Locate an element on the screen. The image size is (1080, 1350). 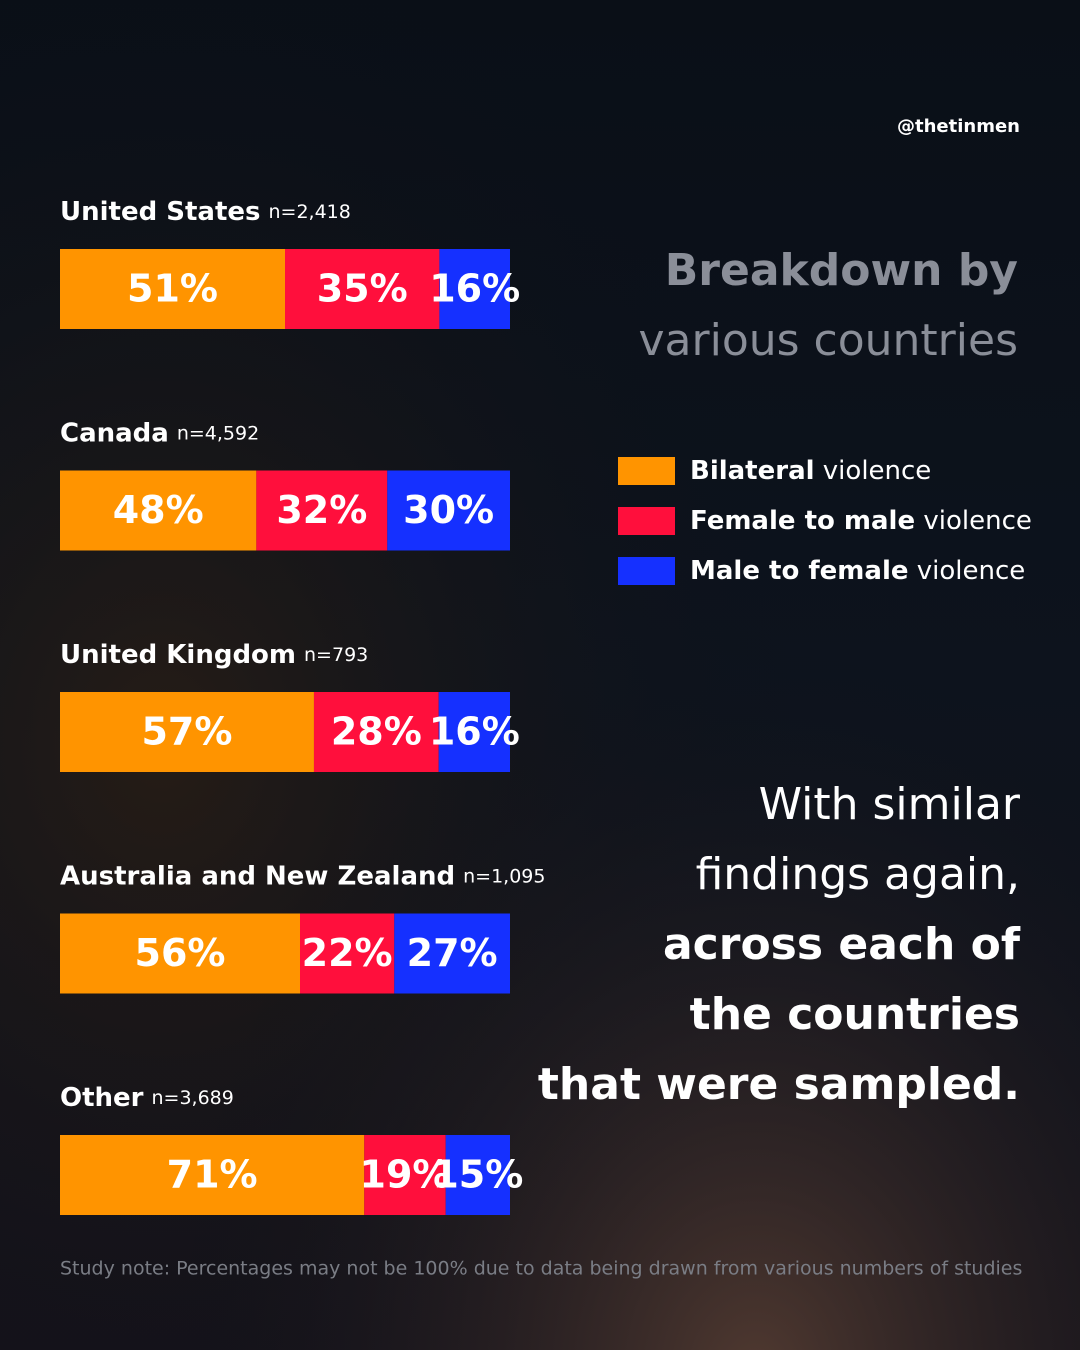
legend-label: Female to male violence is located at coordinates (861, 521).